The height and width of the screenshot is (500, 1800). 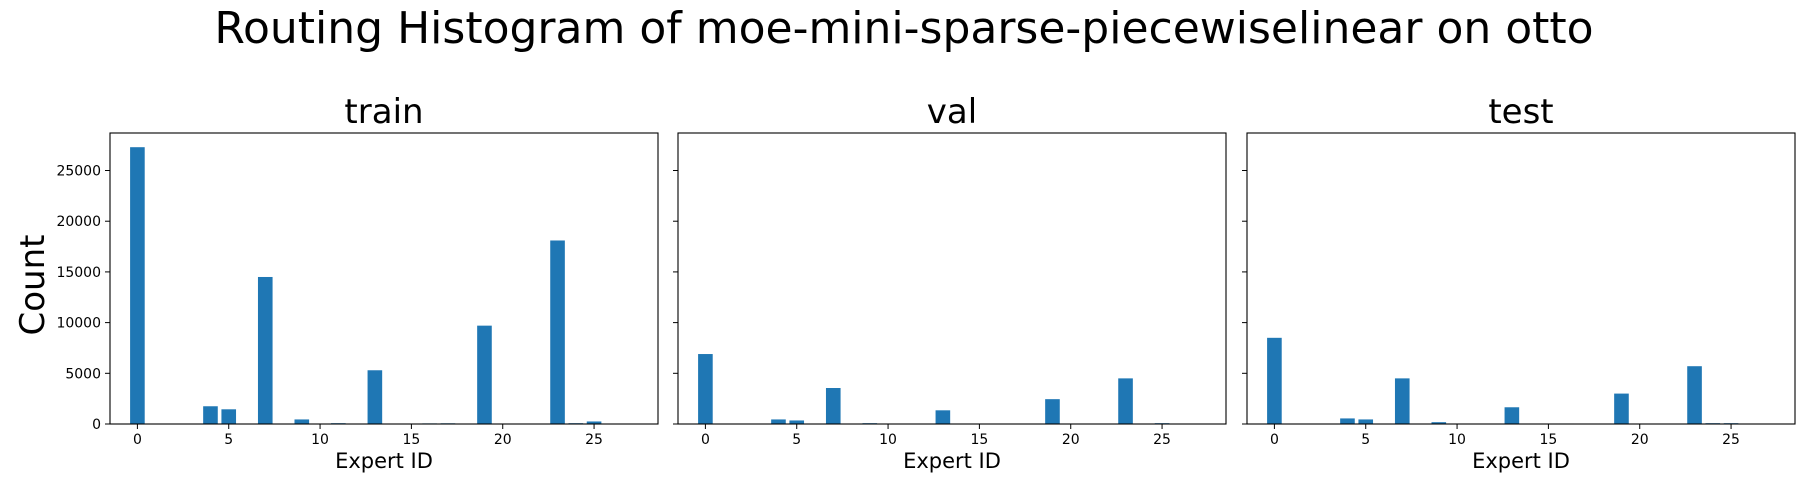 What do you see at coordinates (1520, 112) in the screenshot?
I see `subplot-title: test` at bounding box center [1520, 112].